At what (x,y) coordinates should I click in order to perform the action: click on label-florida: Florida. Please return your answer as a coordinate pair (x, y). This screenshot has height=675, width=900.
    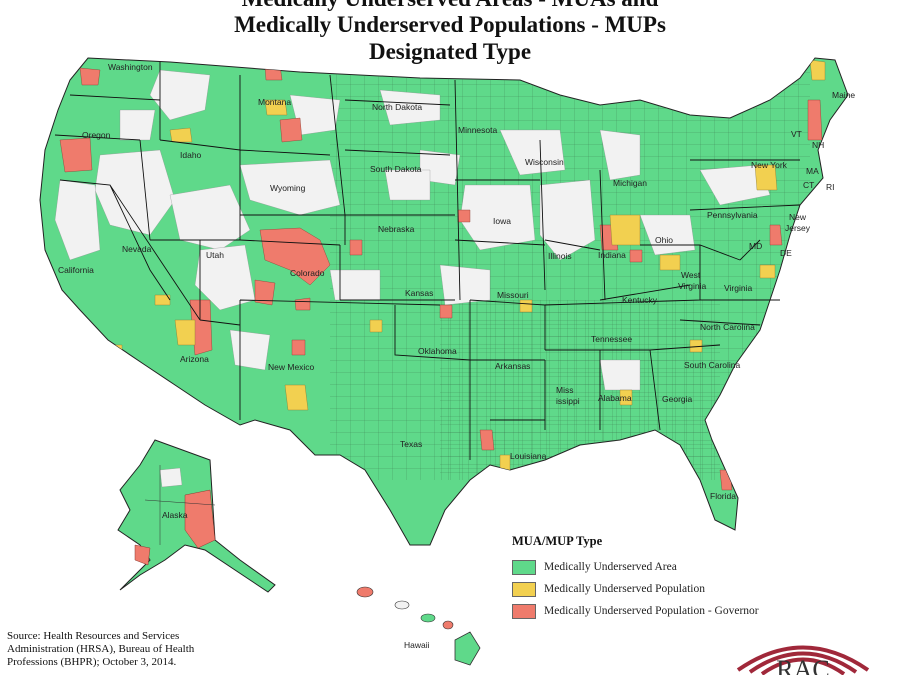
    Looking at the image, I should click on (723, 496).